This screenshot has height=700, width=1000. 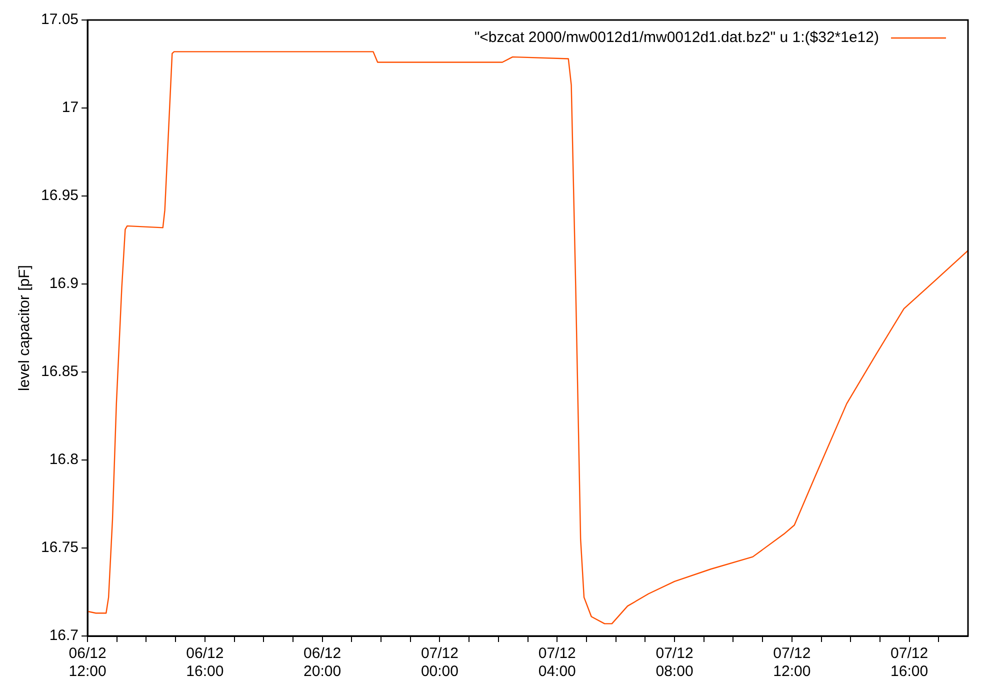 I want to click on y-tick-label: 16.95, so click(x=59, y=195).